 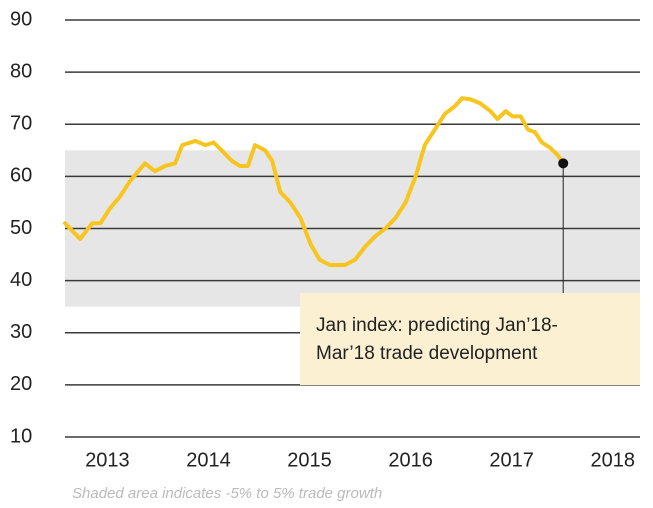 I want to click on y-tick-label: 50, so click(x=21, y=228).